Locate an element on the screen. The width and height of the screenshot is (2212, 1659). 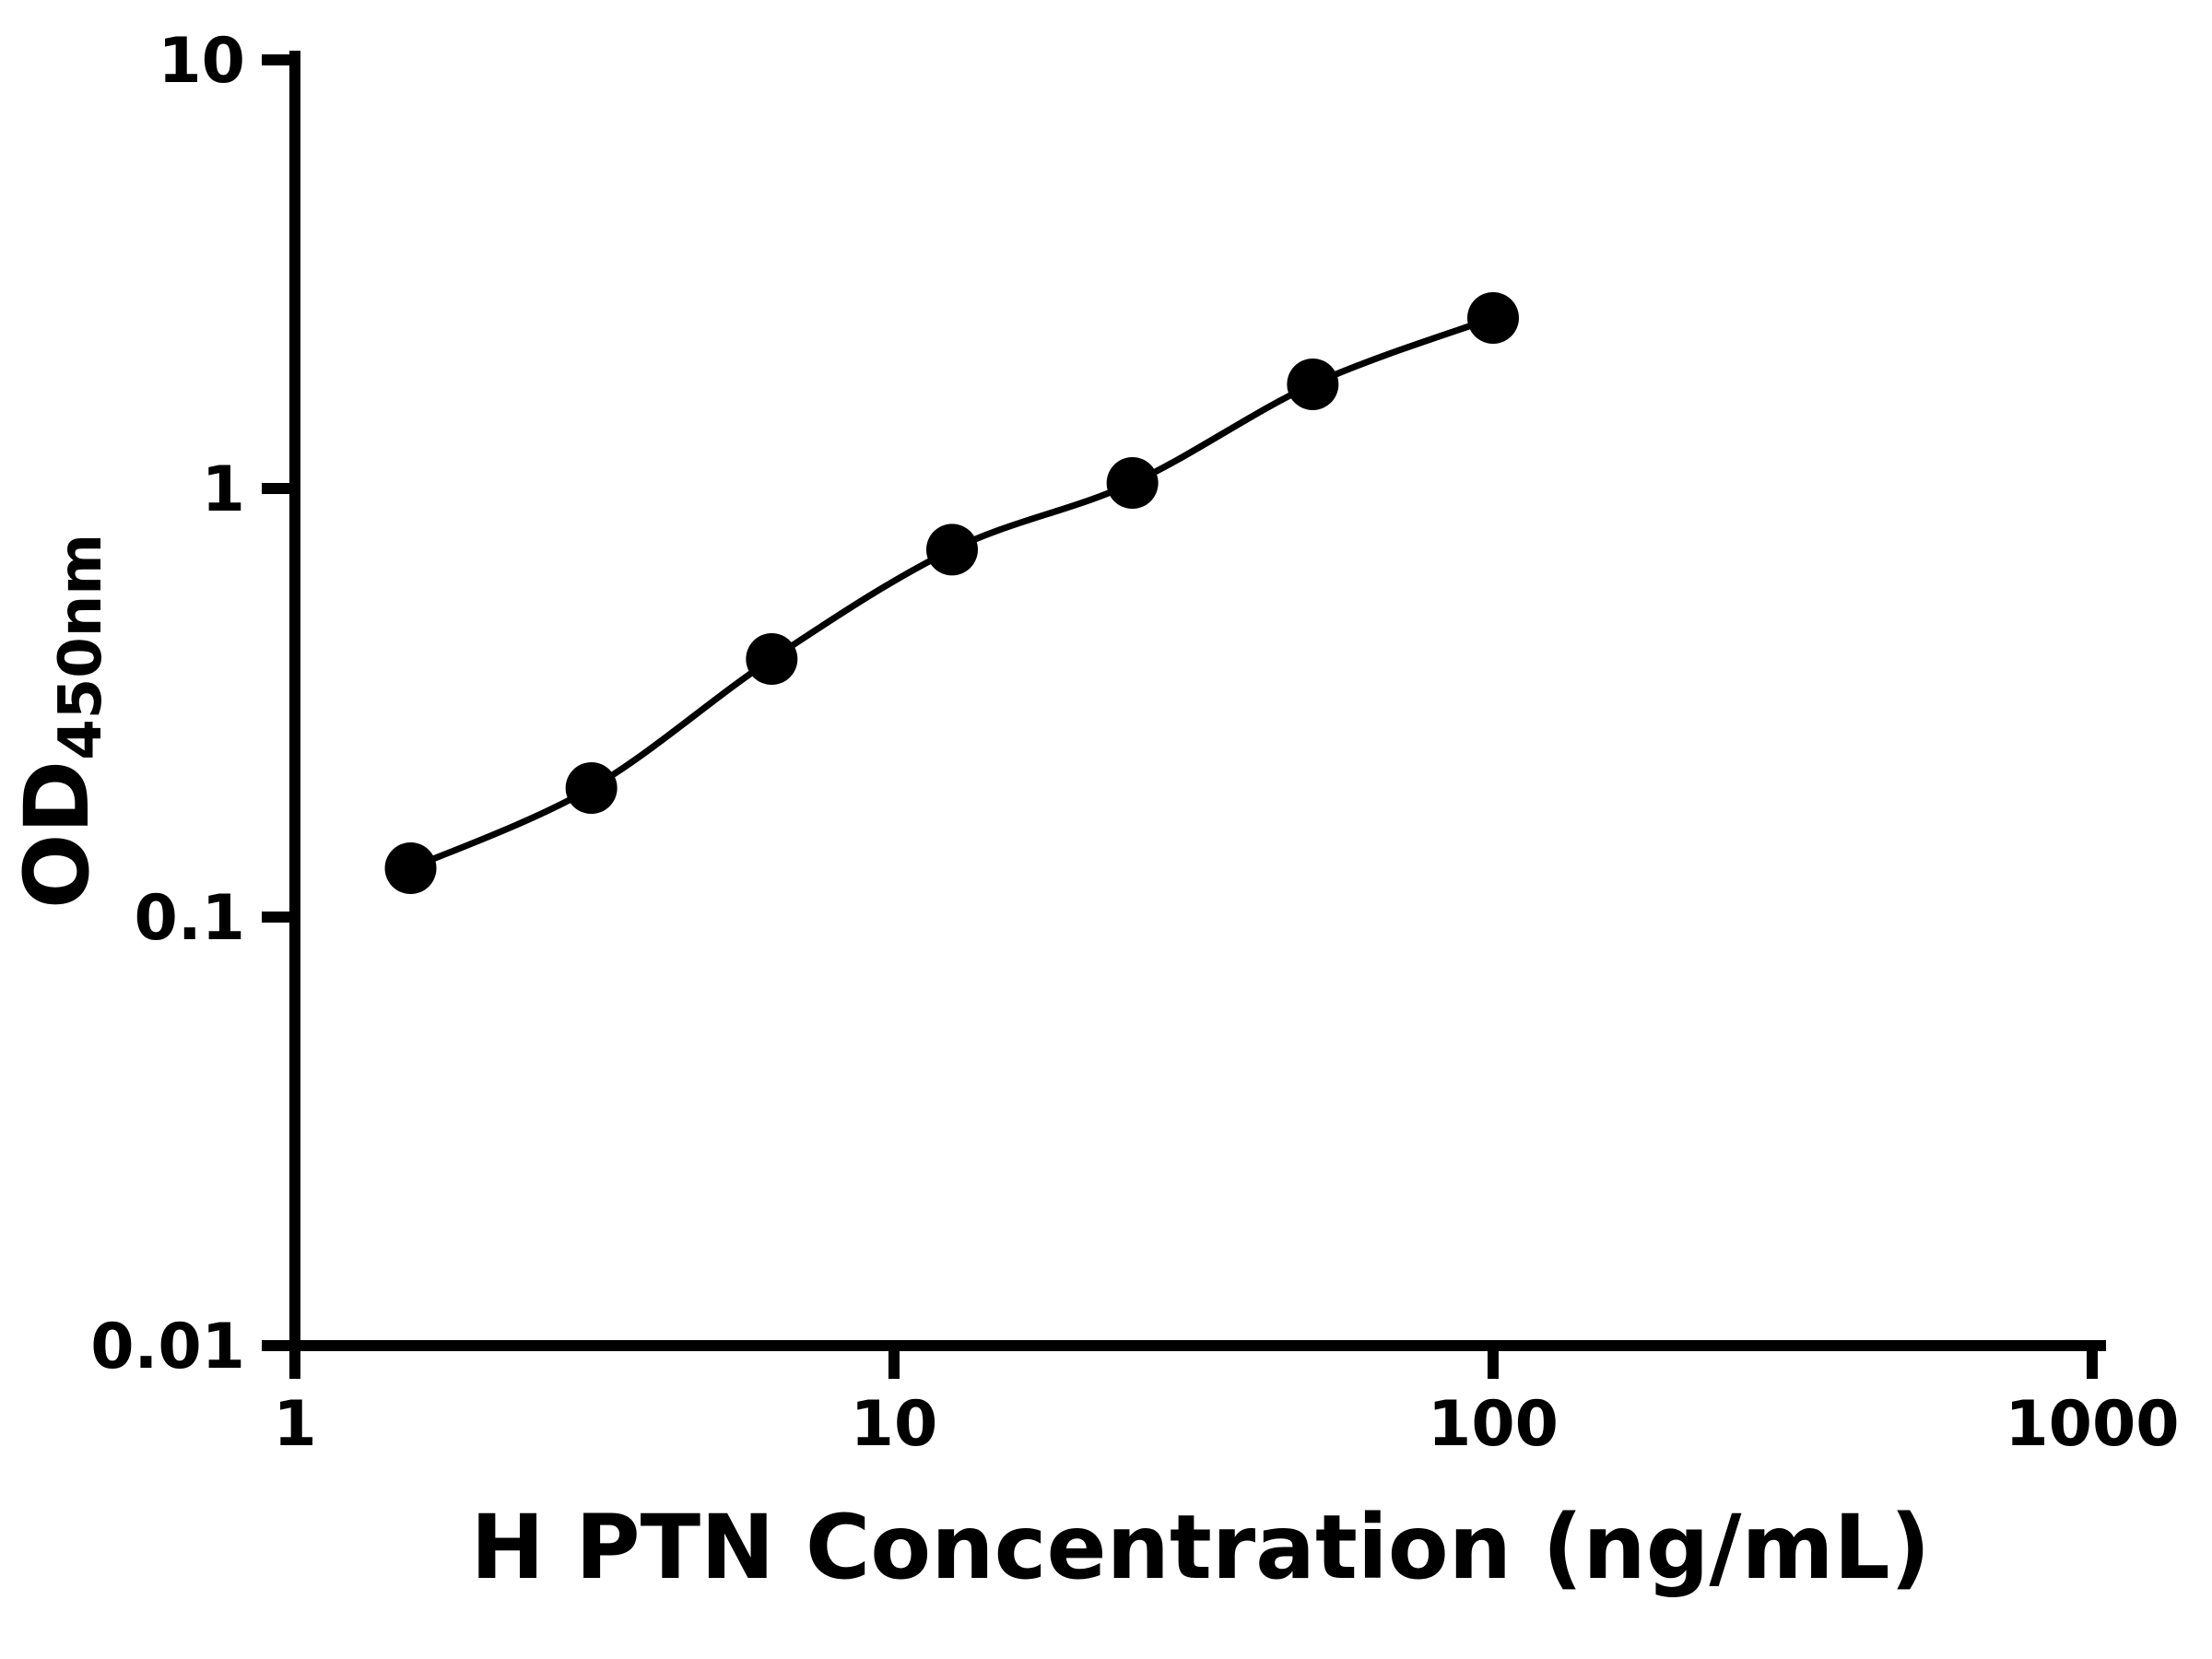
x-tick-label: 1 is located at coordinates (294, 1424).